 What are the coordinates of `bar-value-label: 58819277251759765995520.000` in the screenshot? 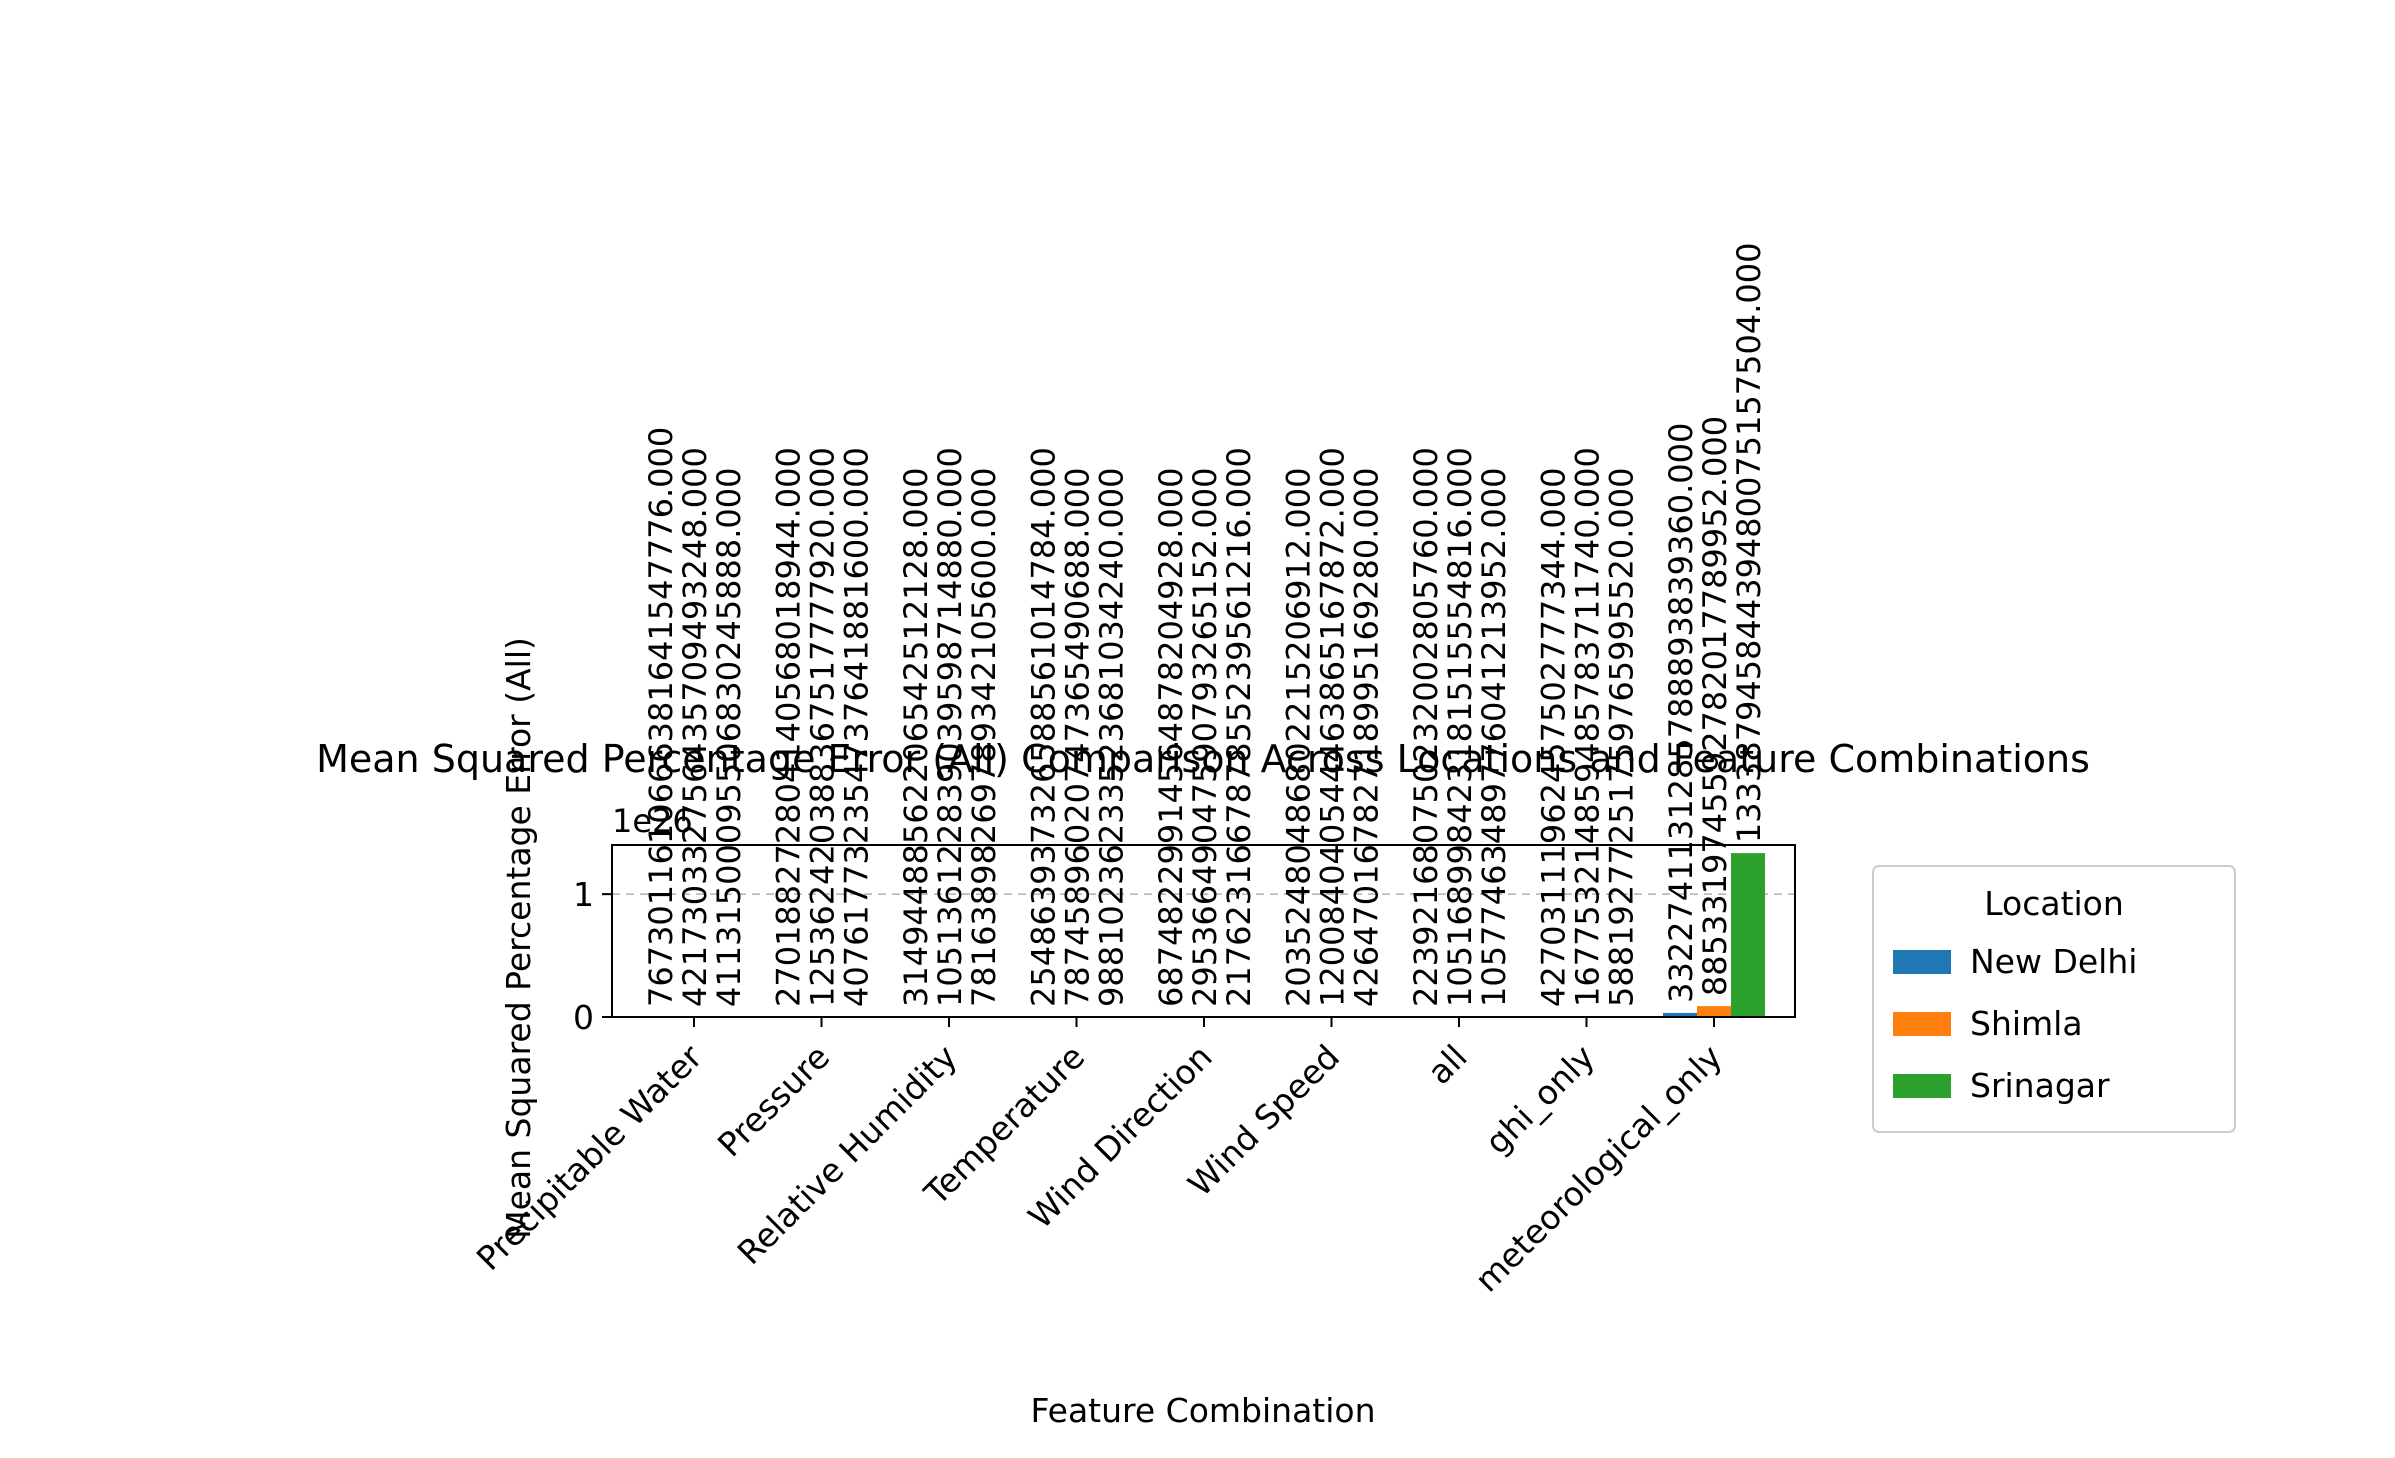 It's located at (1622, 737).